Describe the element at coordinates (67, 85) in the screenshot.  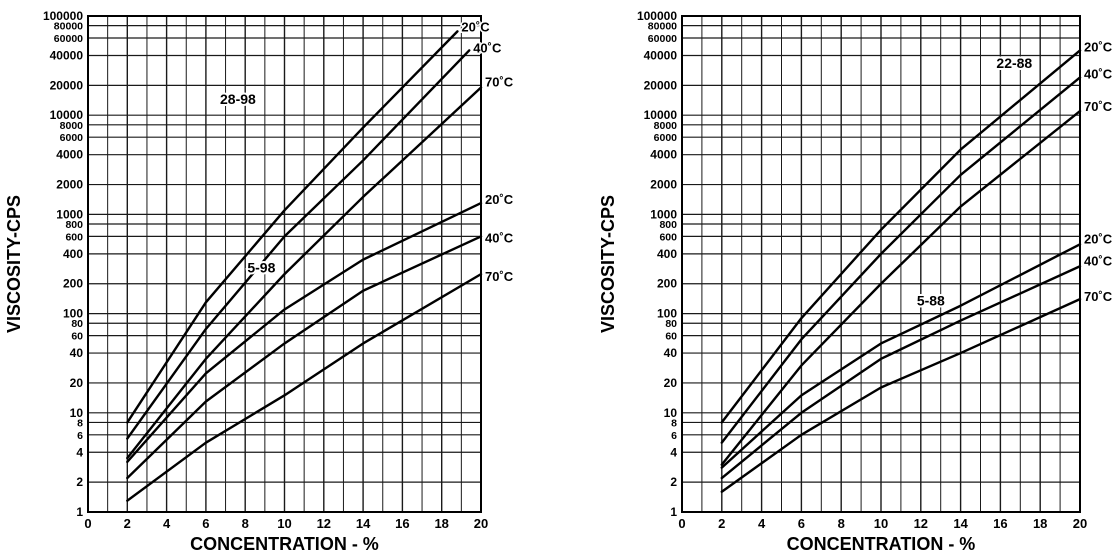
I see `y-tick-label: 20000` at that location.